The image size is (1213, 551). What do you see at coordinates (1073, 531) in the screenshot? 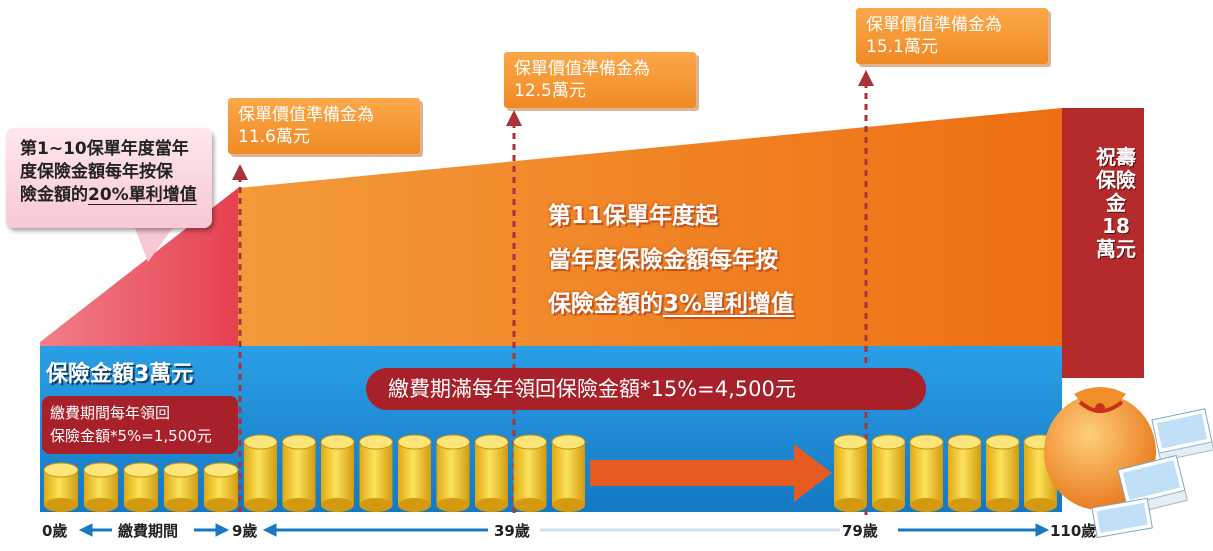
I see `tick-age-110: 110歲` at bounding box center [1073, 531].